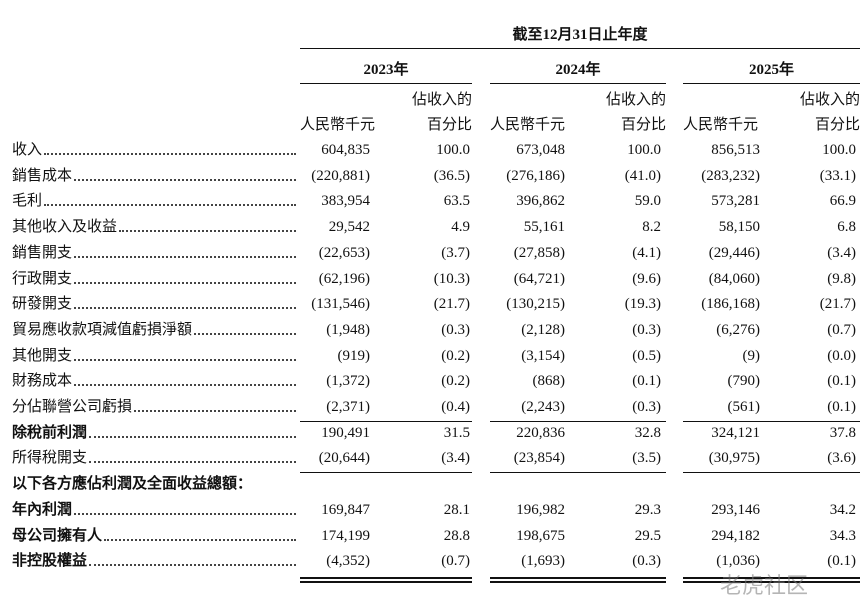  Describe the element at coordinates (348, 407) in the screenshot. I see `cell: (2,371)` at that location.